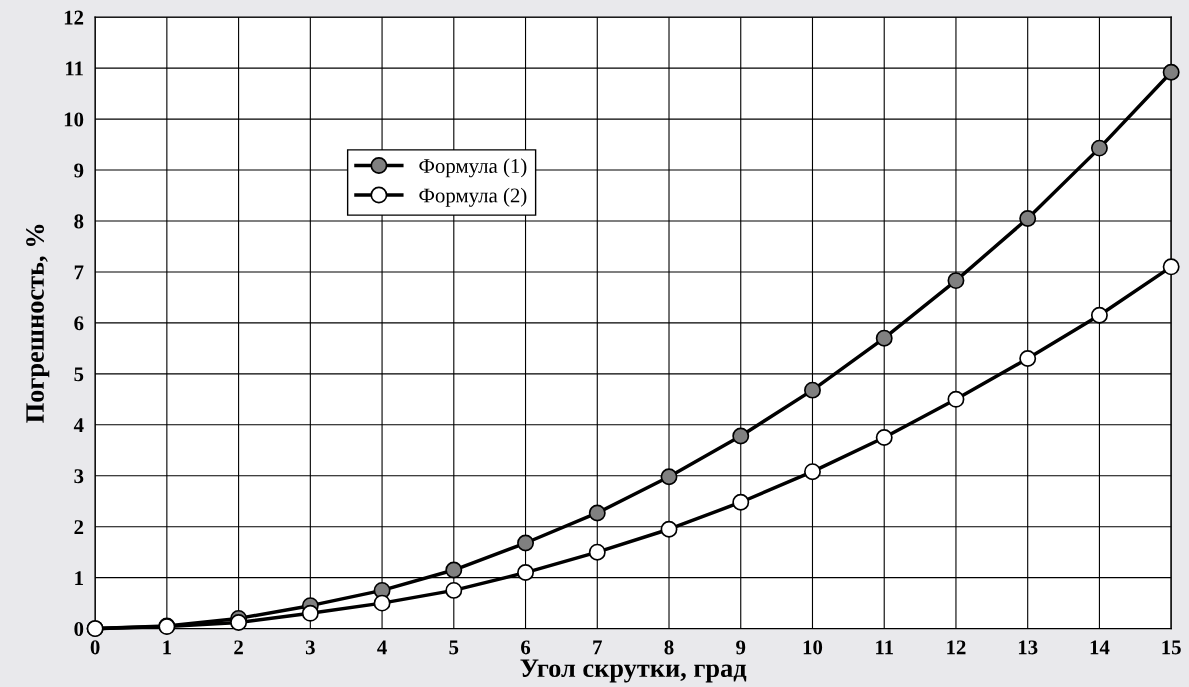 Image resolution: width=1189 pixels, height=687 pixels. What do you see at coordinates (813, 647) in the screenshot?
I see `x-tick-label: 10` at bounding box center [813, 647].